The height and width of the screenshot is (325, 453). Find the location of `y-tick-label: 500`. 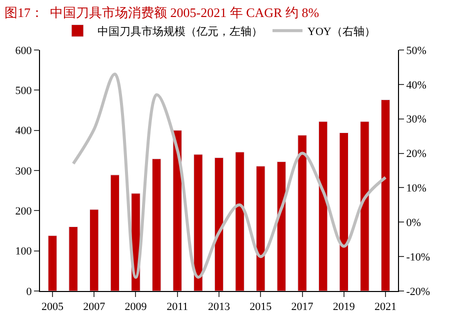

y-tick-label: 500 is located at coordinates (23, 91).